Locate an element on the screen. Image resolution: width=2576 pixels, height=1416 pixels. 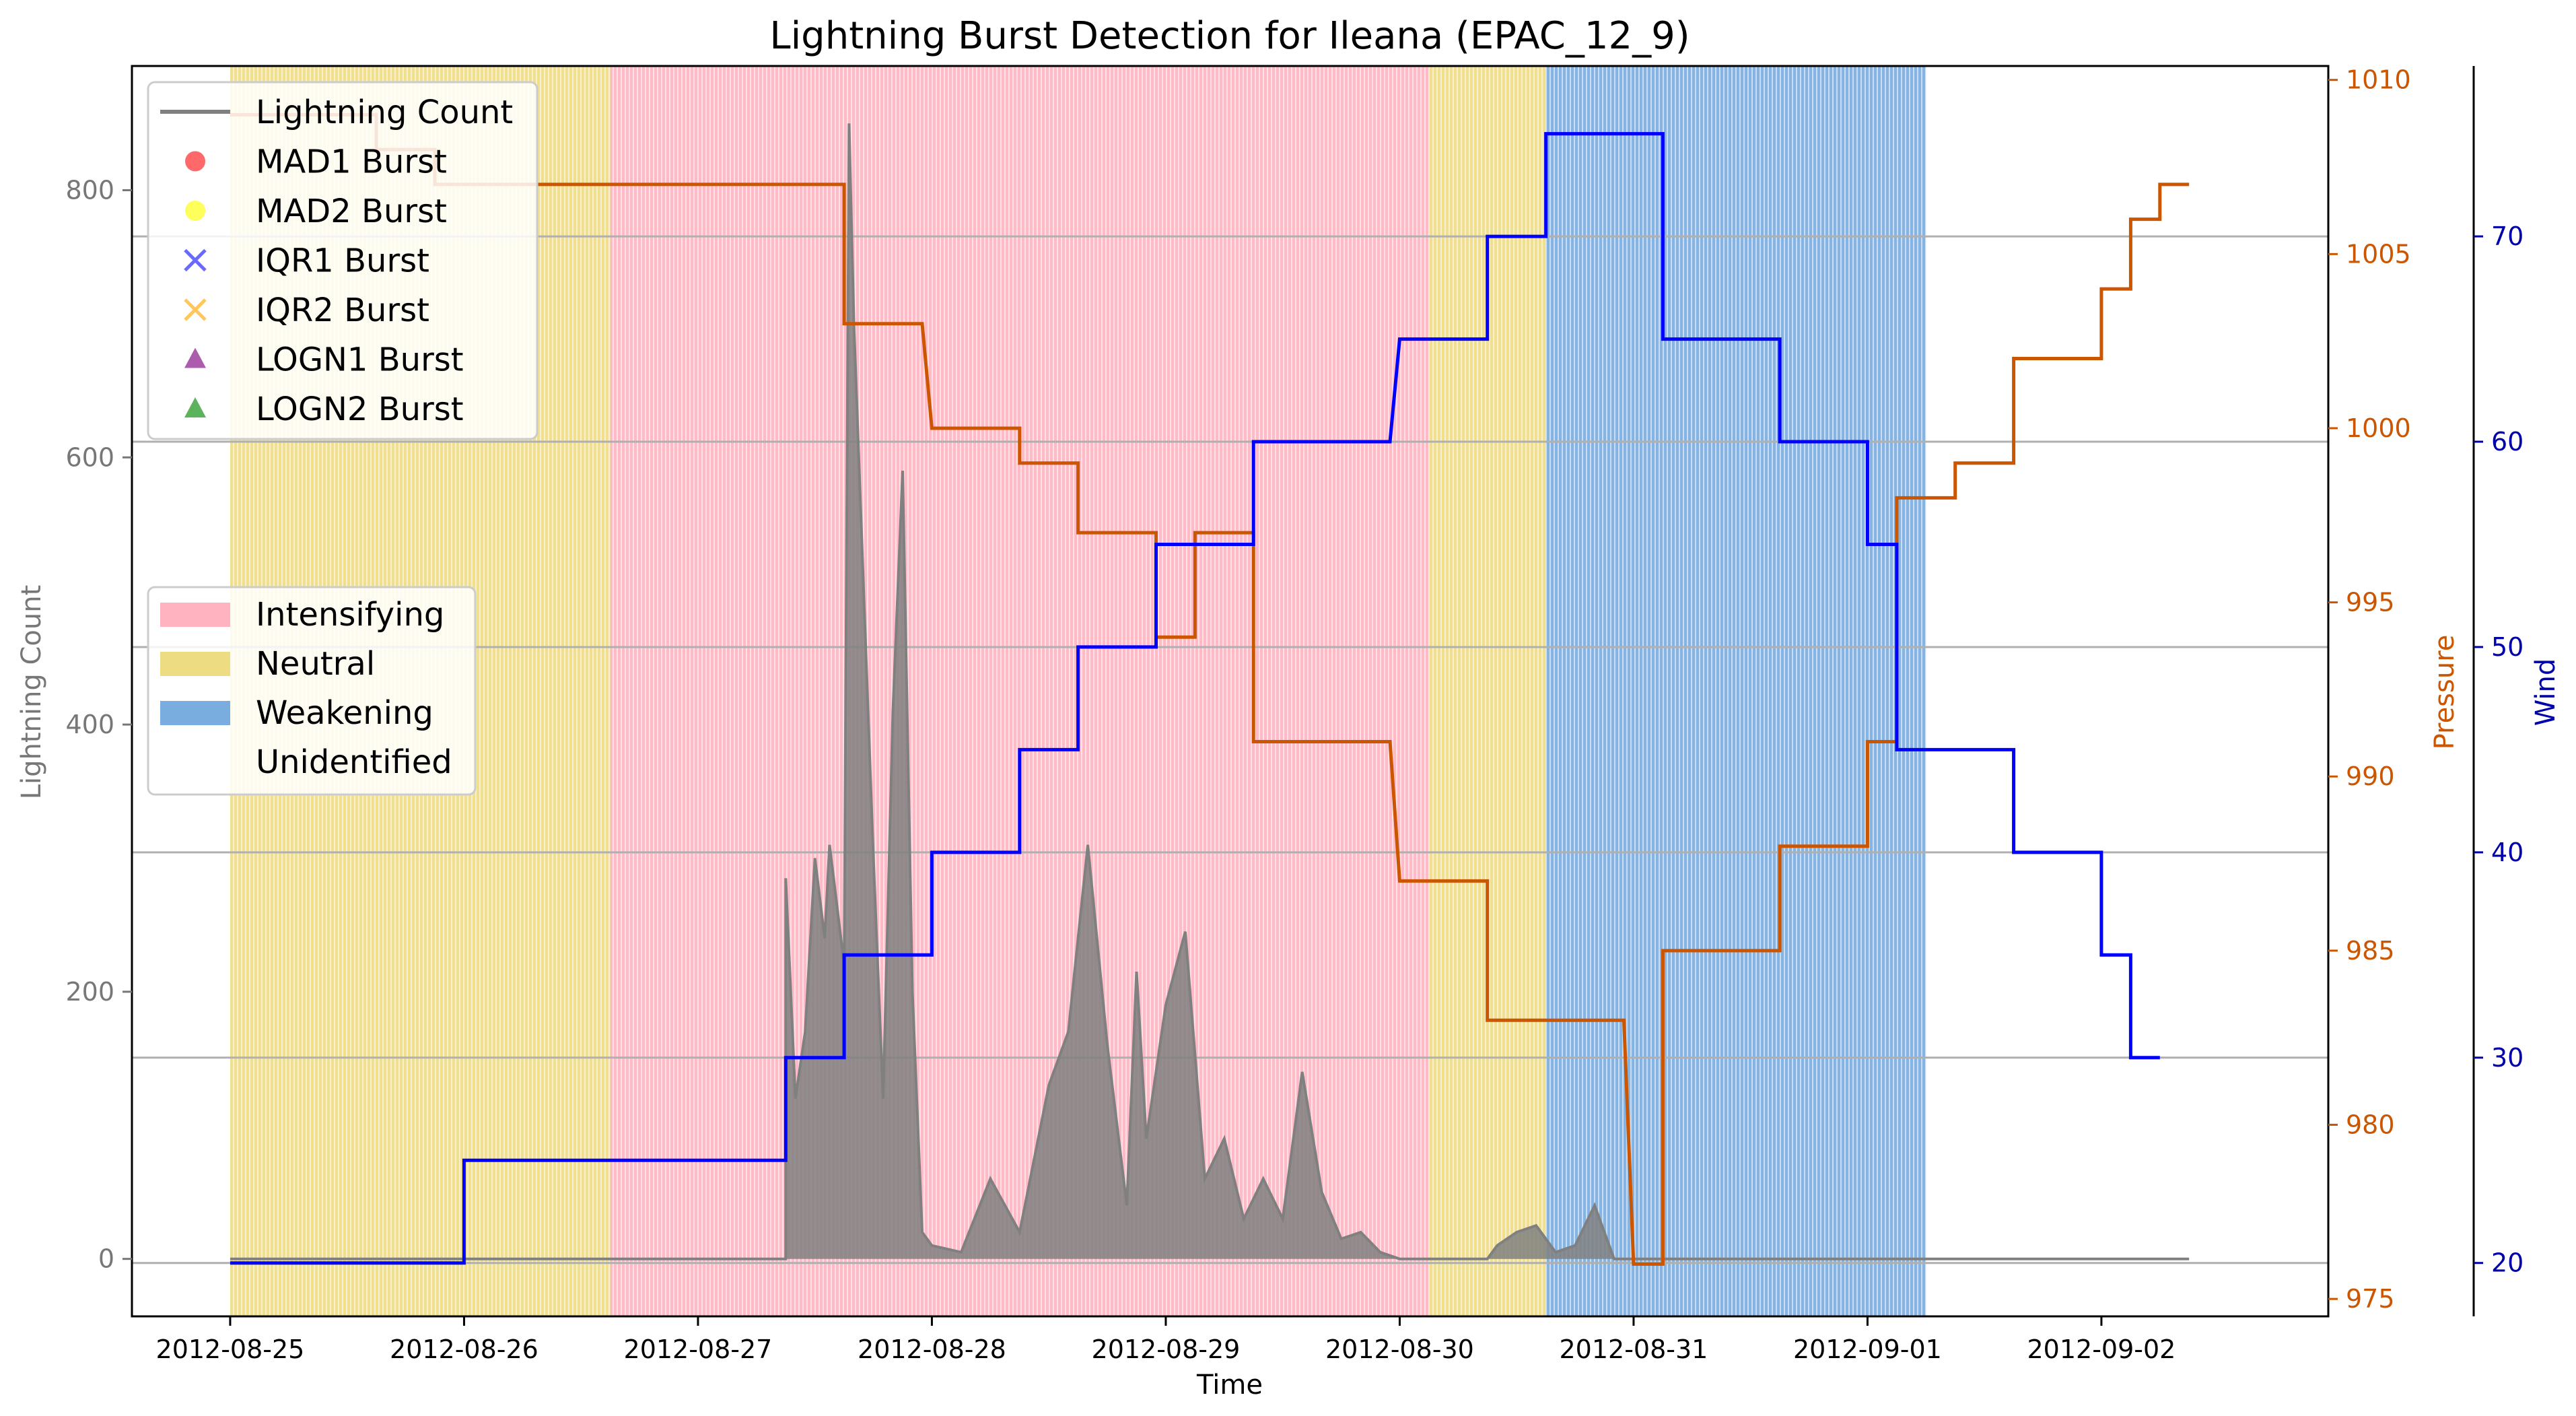
legend-phases-box is located at coordinates (312, 691).